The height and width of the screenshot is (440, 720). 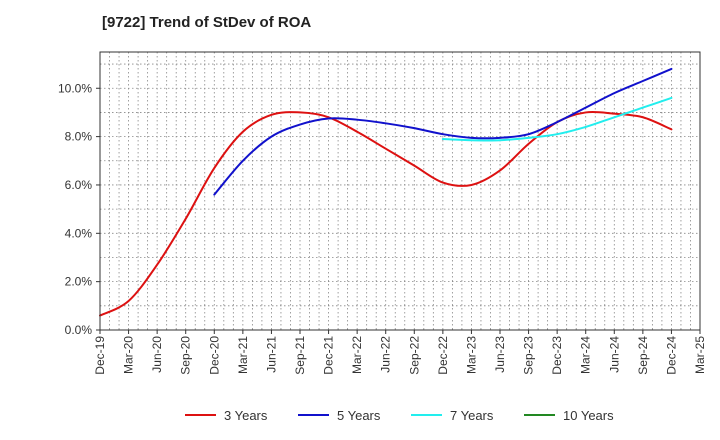 I want to click on legend-label-2: 5 Years, so click(x=359, y=415).